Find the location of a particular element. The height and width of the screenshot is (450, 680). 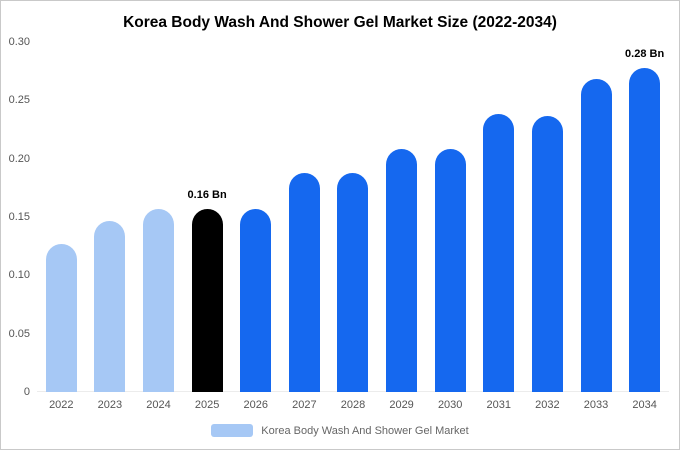

x-axis-label-2029: 2029 is located at coordinates (401, 405).